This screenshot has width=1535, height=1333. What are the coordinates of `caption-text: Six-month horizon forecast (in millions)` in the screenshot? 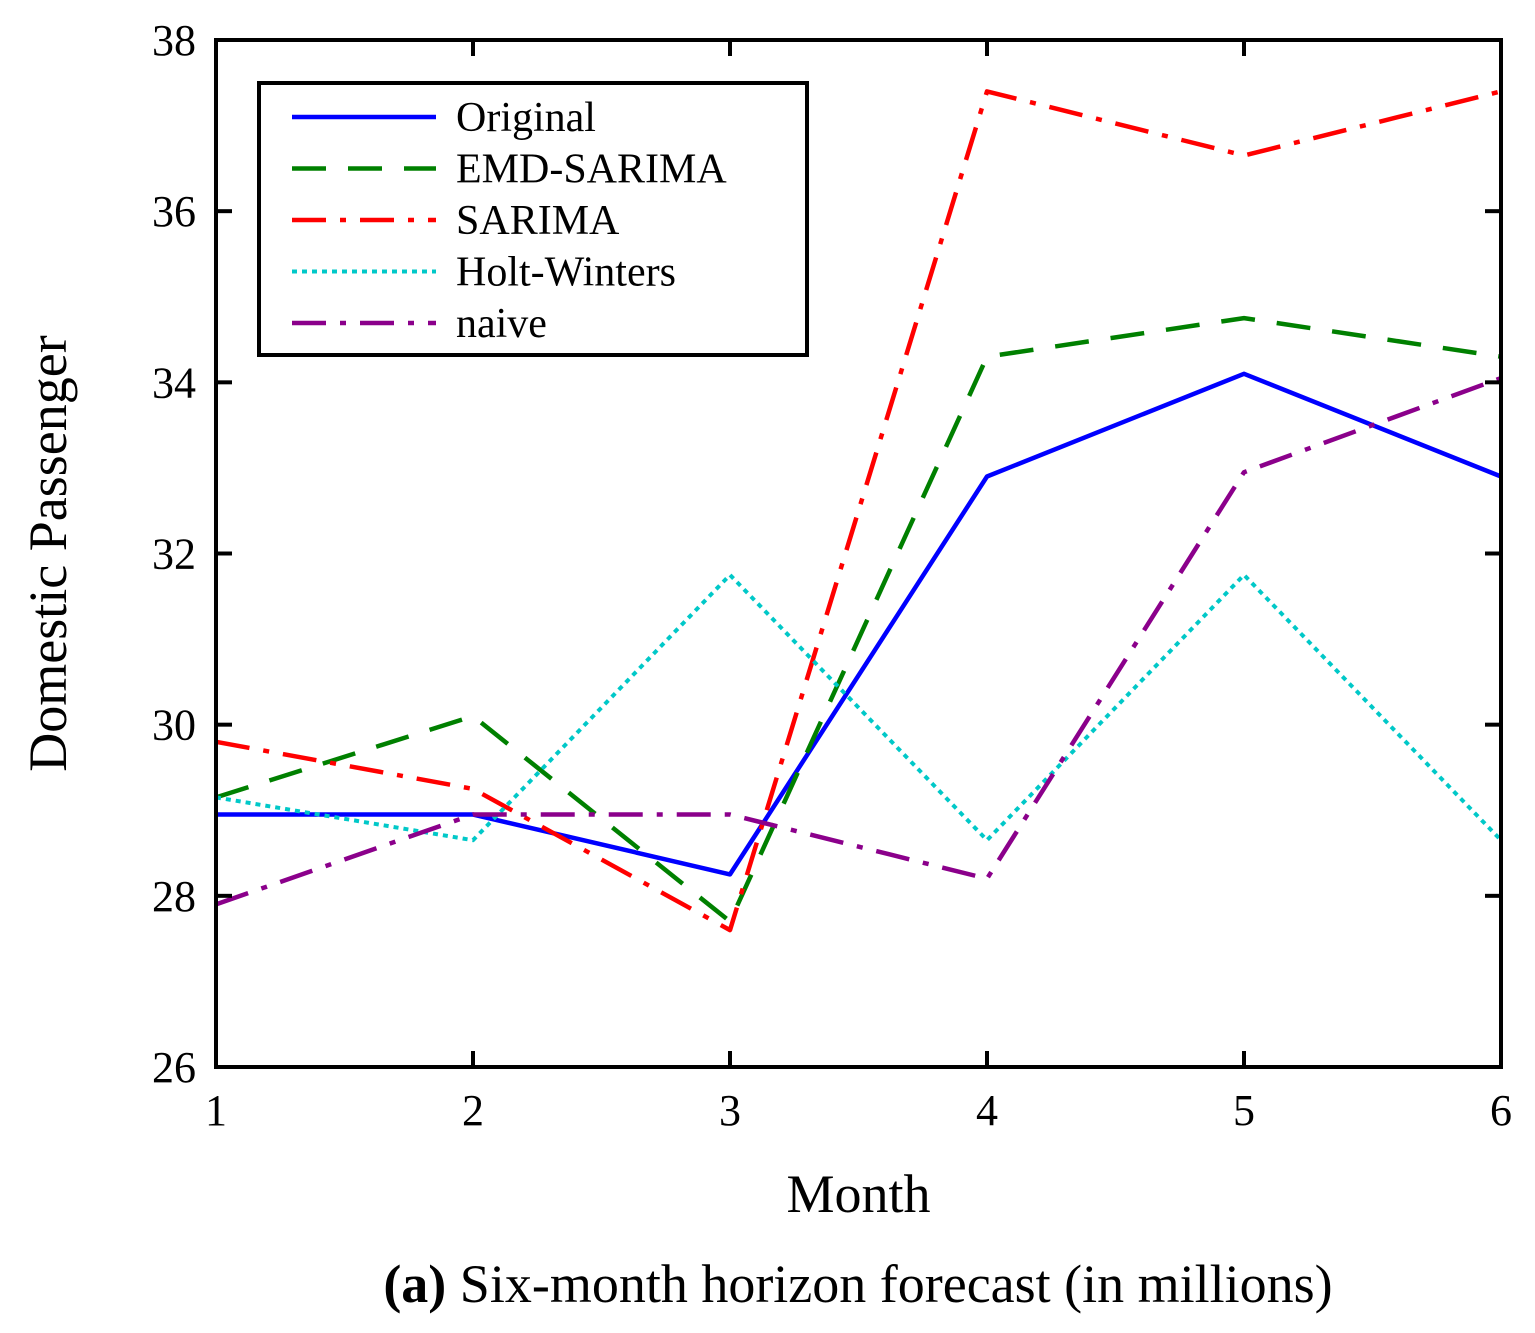 It's located at (889, 1284).